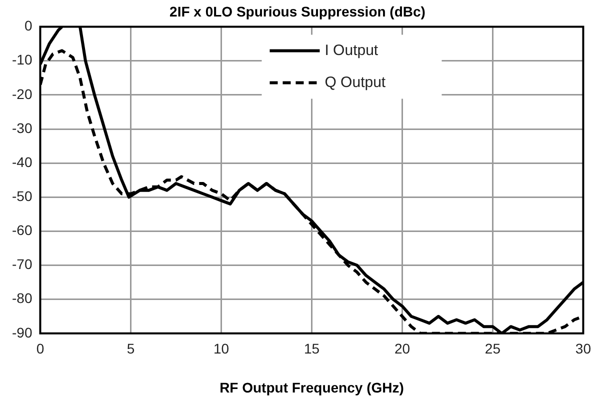 The height and width of the screenshot is (405, 599). Describe the element at coordinates (22, 230) in the screenshot. I see `y-tick-label: -60` at that location.